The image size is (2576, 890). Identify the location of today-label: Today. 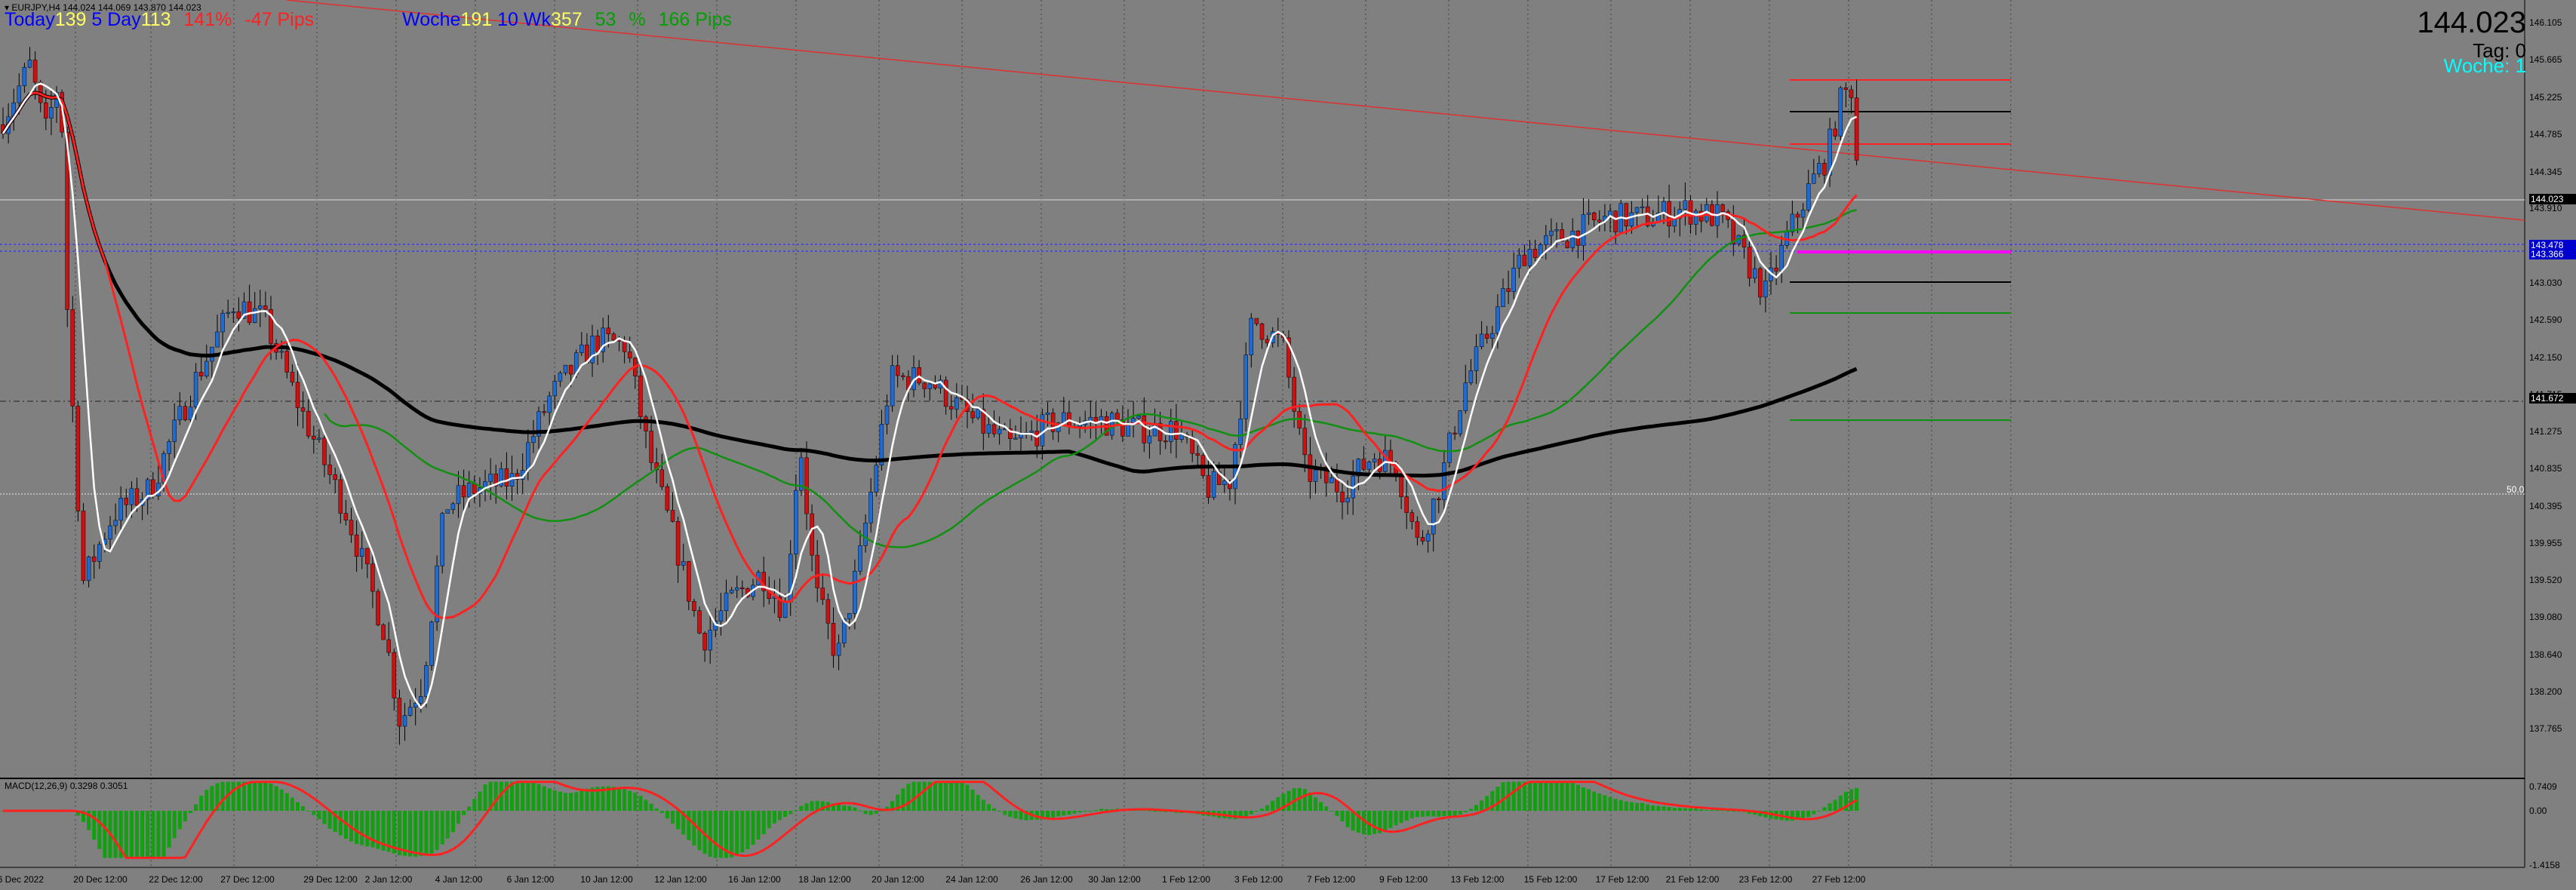
(30, 19).